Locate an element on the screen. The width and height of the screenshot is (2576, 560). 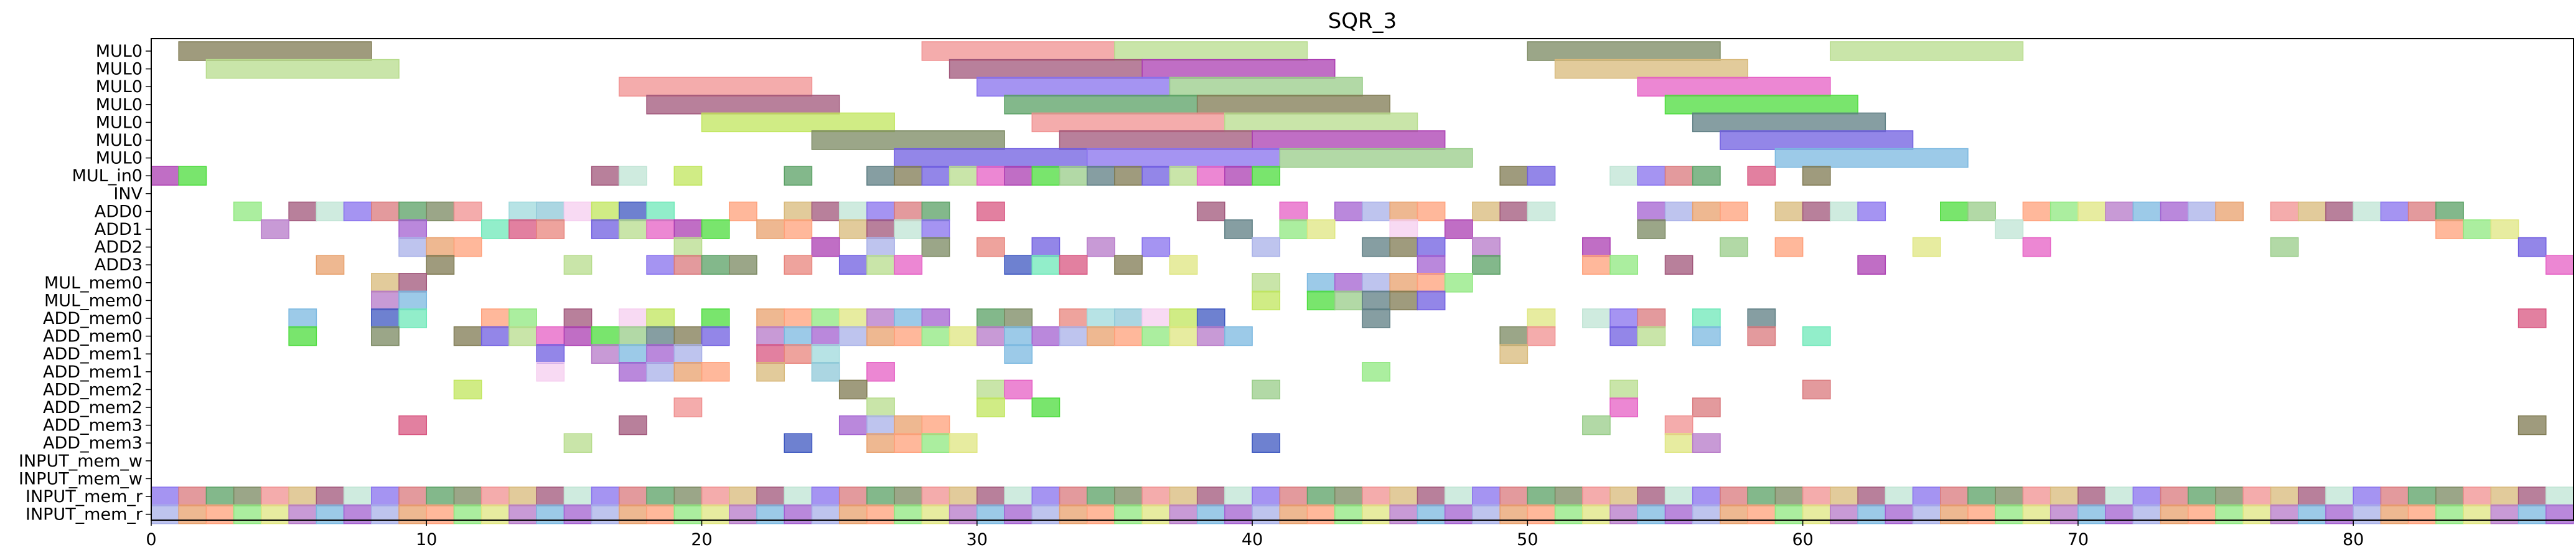
x-tick-label: 30 is located at coordinates (977, 539).